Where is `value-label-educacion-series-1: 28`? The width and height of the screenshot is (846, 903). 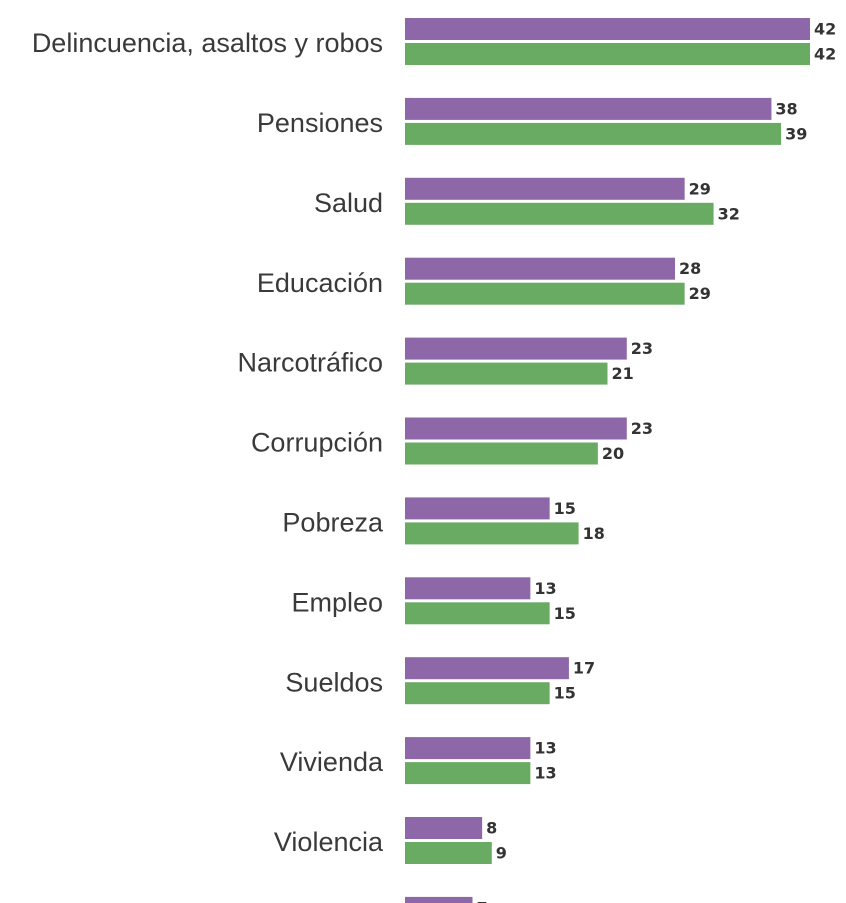
value-label-educacion-series-1: 28 is located at coordinates (690, 268).